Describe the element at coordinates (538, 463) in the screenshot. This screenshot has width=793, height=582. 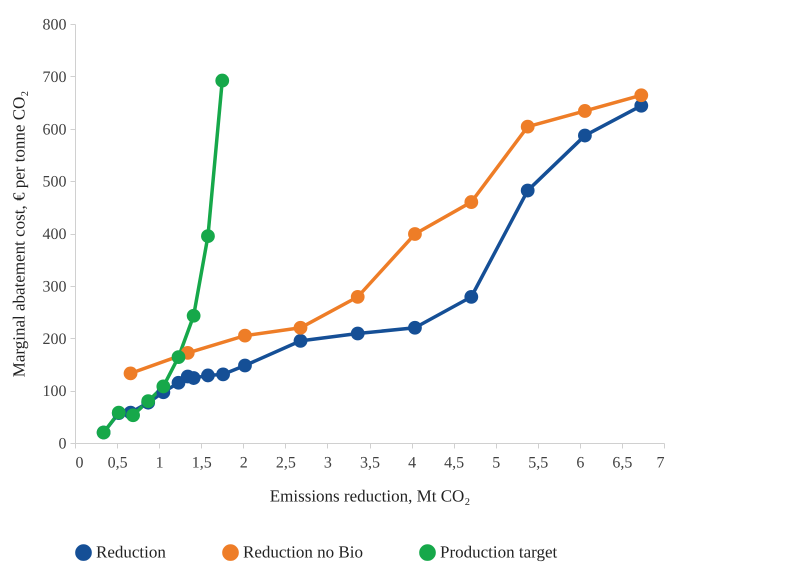
I see `x-tick-label: 5,5` at that location.